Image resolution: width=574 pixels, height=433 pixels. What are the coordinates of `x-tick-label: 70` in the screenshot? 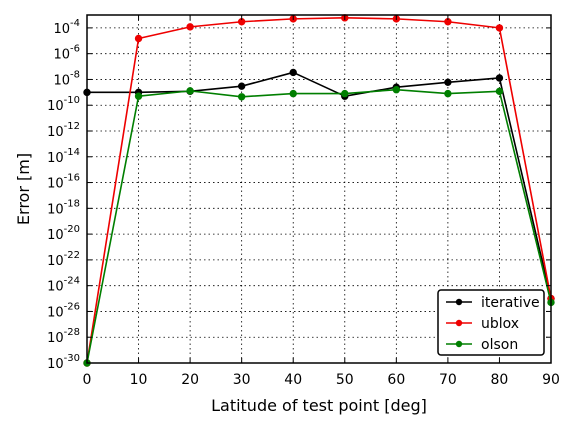 It's located at (448, 380).